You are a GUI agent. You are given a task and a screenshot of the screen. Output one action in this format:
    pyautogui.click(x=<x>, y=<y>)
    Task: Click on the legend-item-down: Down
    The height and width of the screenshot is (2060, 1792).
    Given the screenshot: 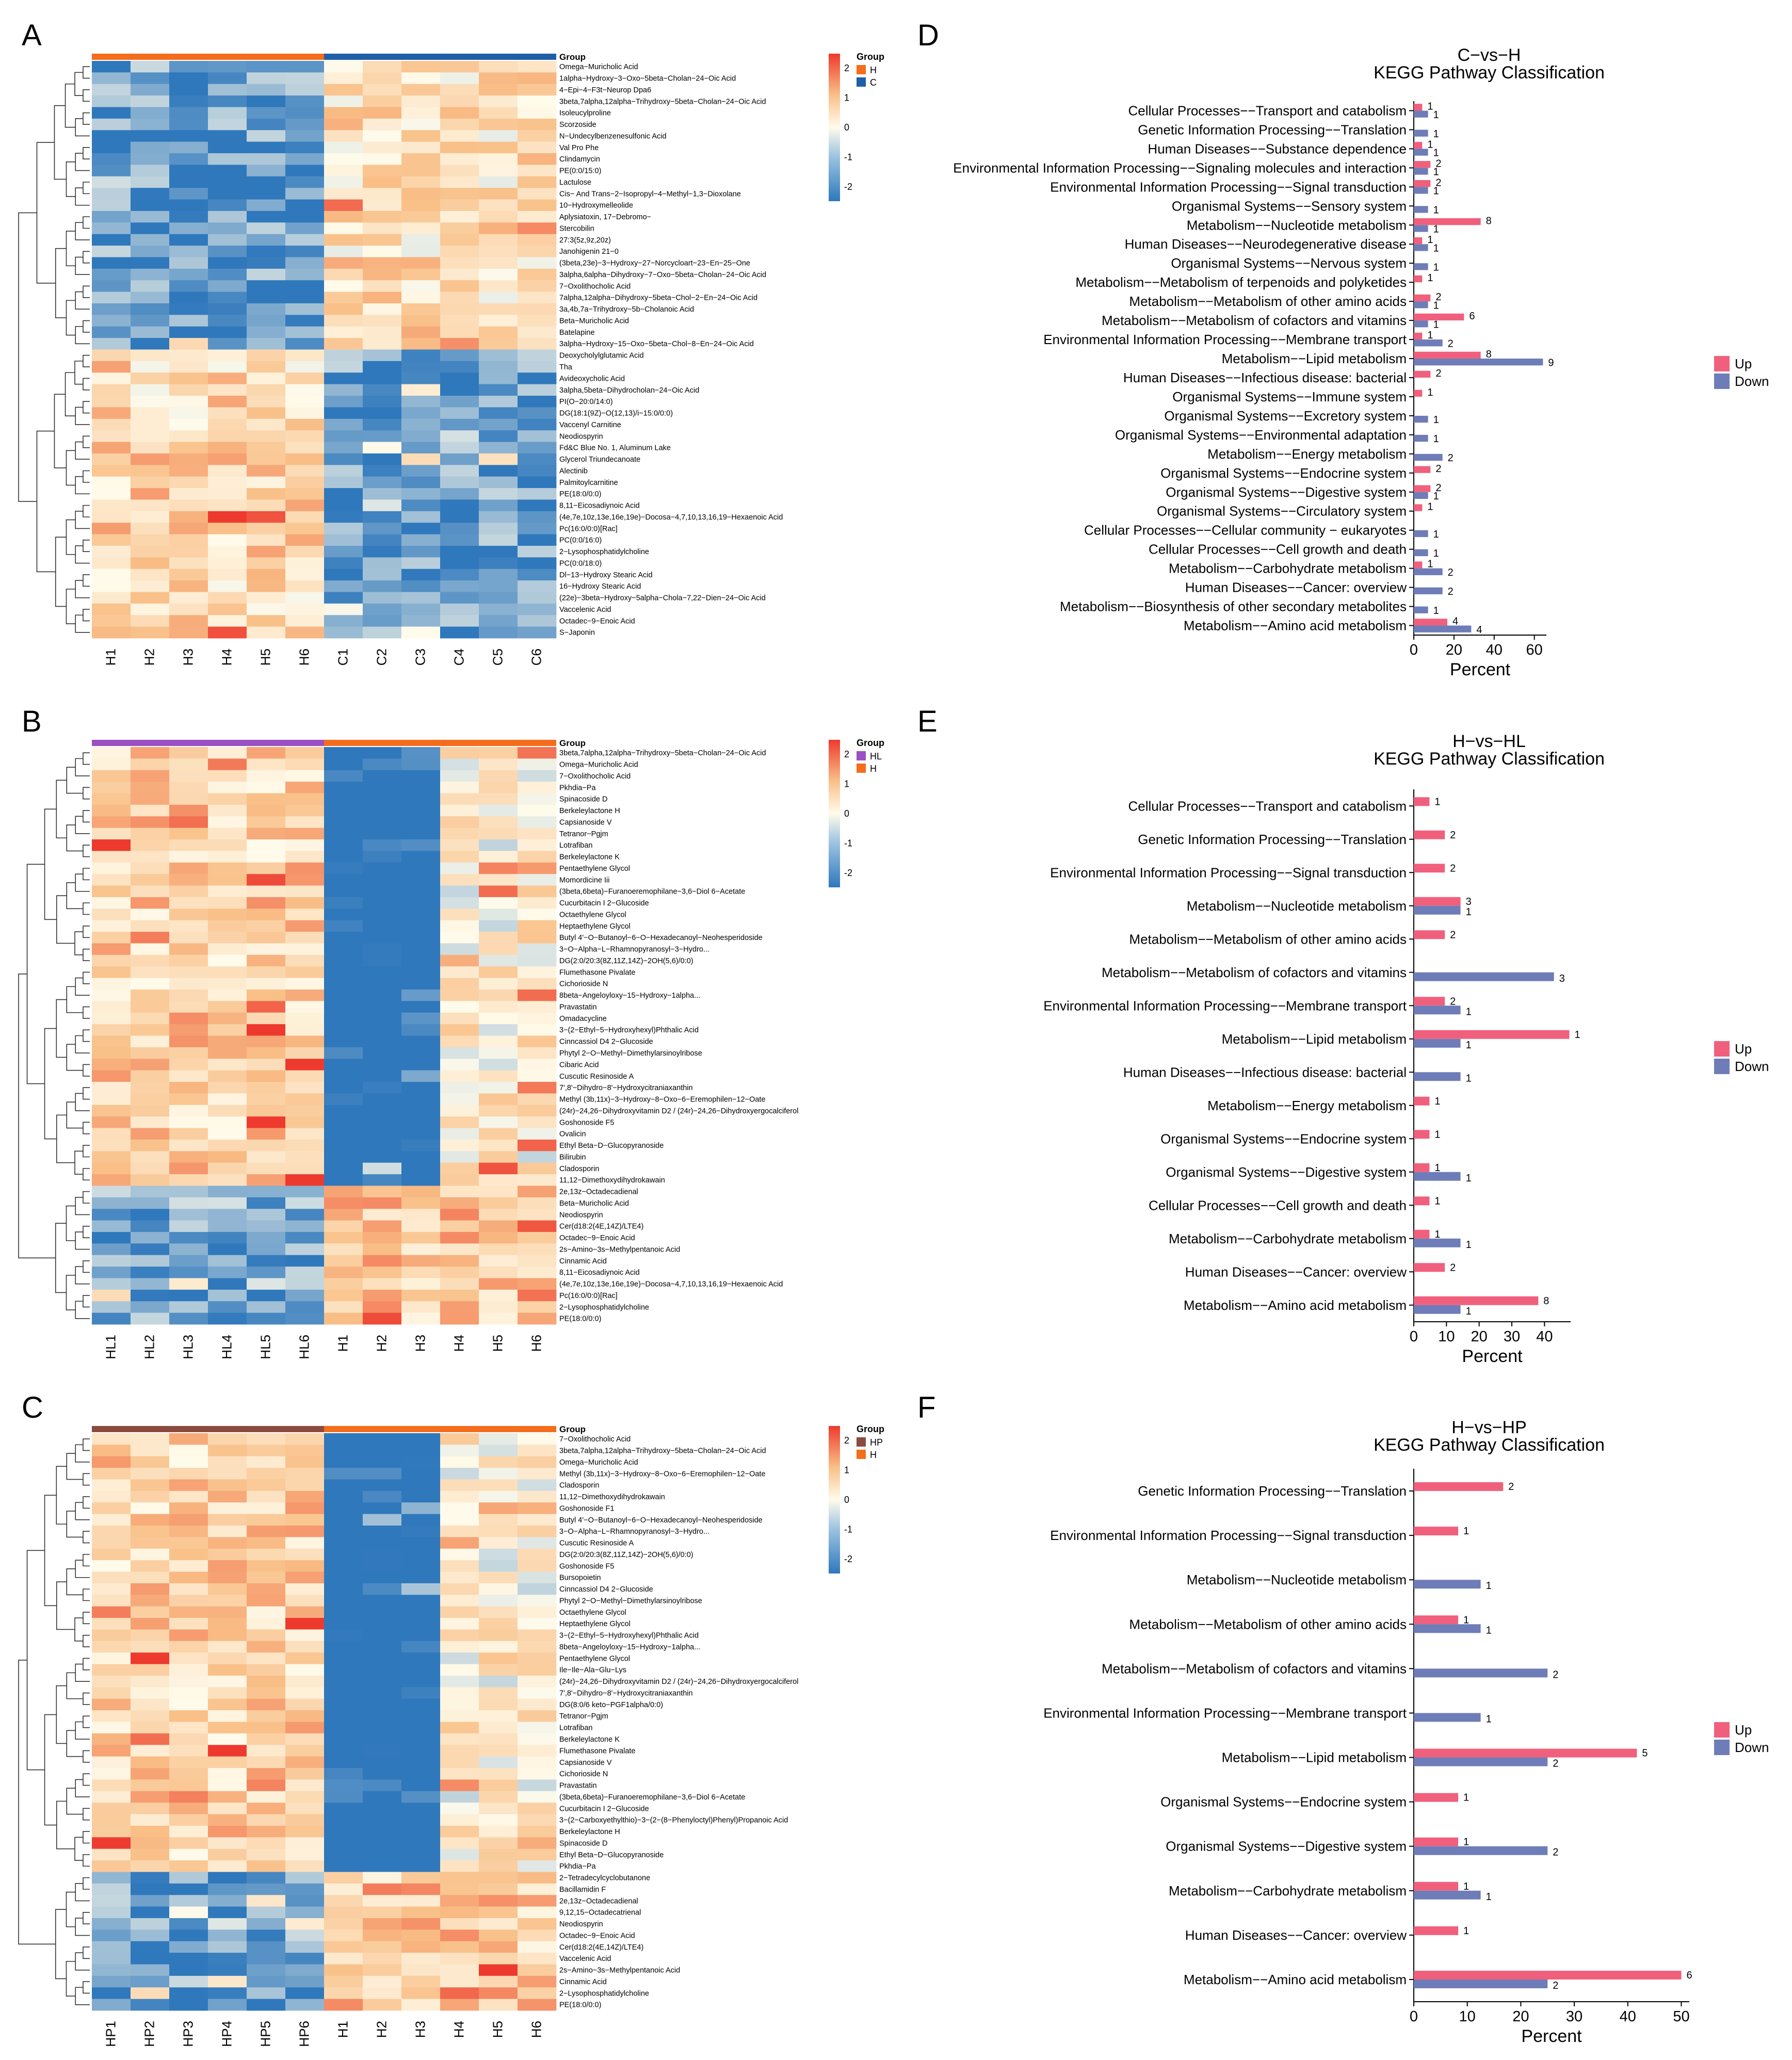 What is the action you would take?
    pyautogui.click(x=1752, y=1748)
    